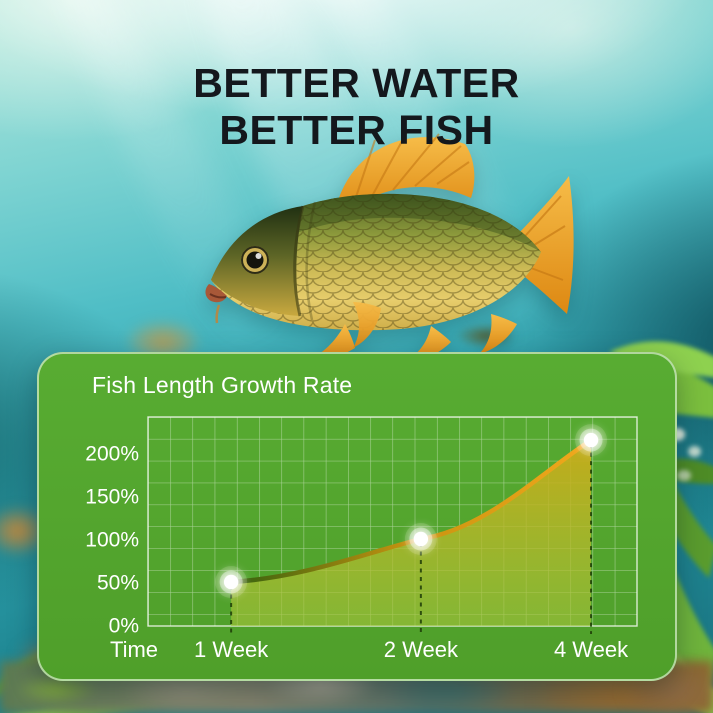  I want to click on area-fill, so click(411, 533).